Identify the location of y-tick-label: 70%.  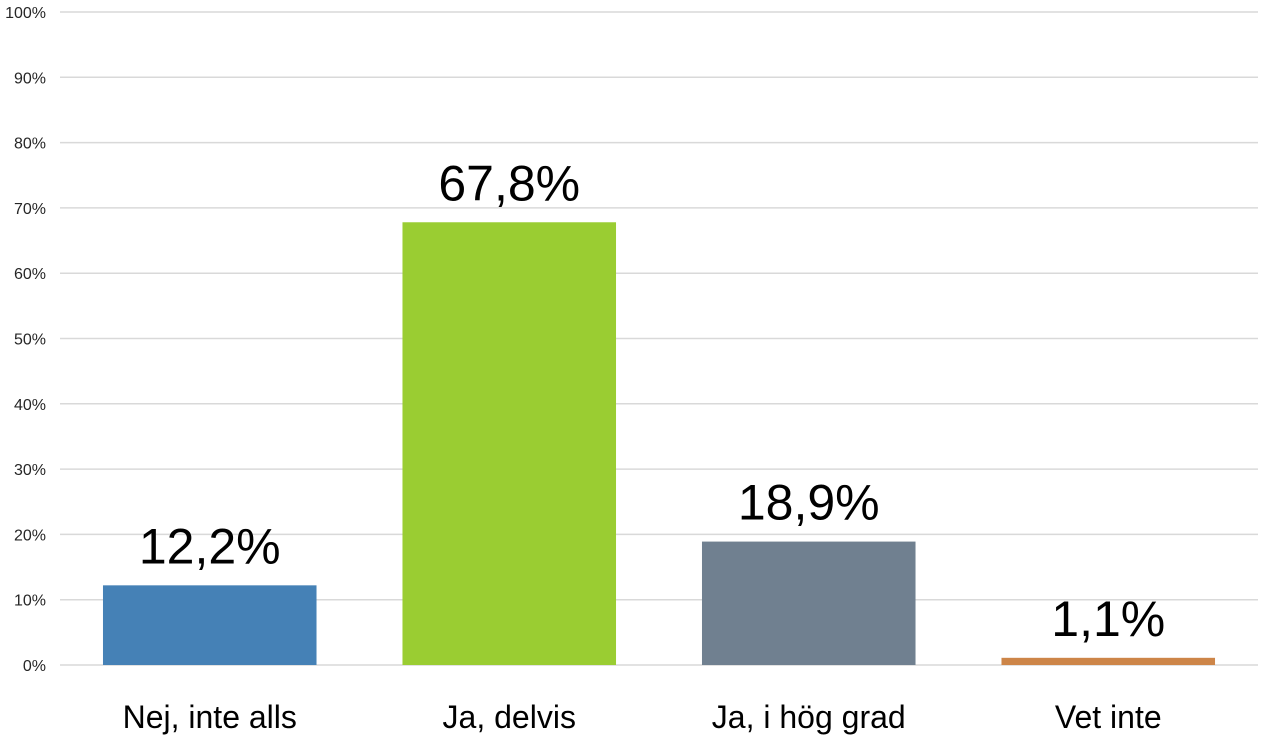
(30, 209).